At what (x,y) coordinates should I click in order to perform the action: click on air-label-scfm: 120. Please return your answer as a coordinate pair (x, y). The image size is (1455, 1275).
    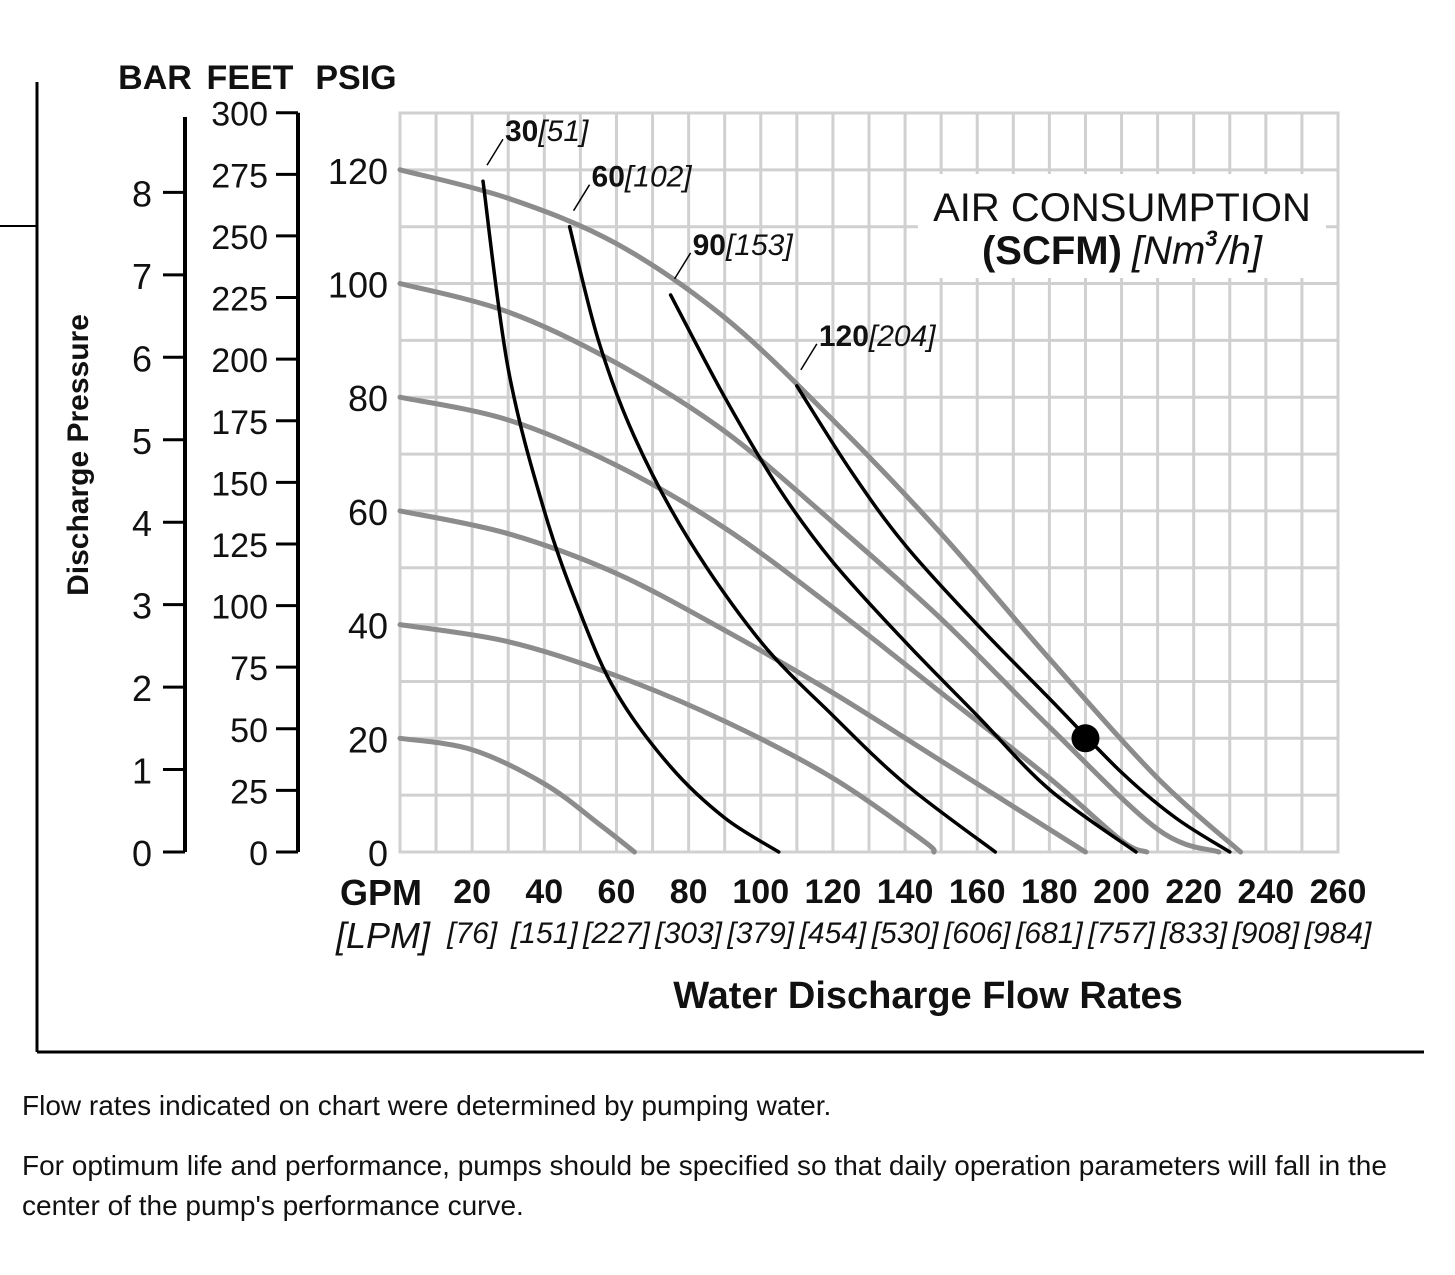
    Looking at the image, I should click on (844, 336).